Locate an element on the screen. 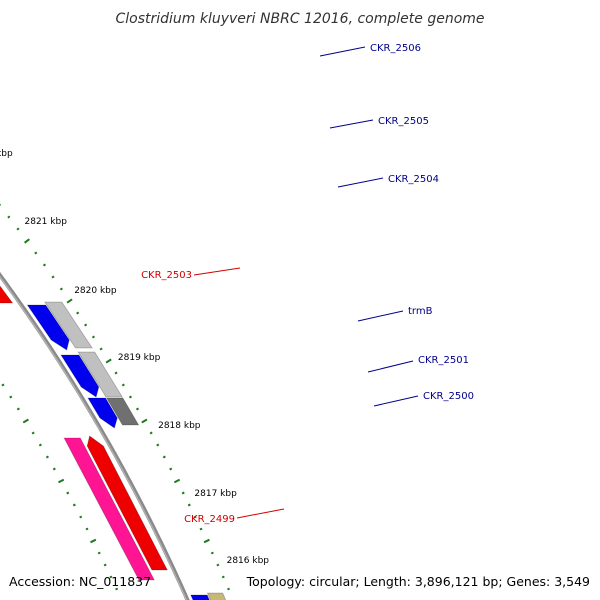 The height and width of the screenshot is (600, 600). scale-label: 2816 kbp is located at coordinates (248, 561).